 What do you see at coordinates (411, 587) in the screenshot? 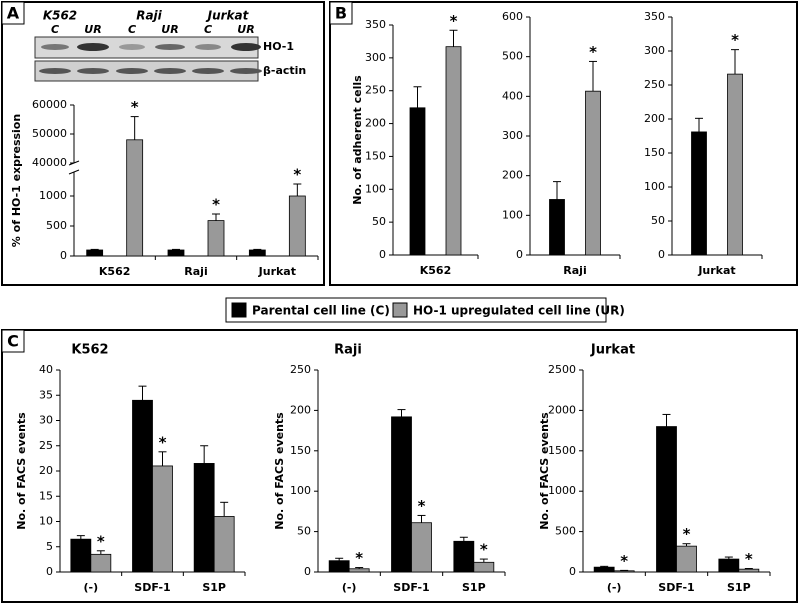
I see `x-tick-label: SDF-1` at bounding box center [411, 587].